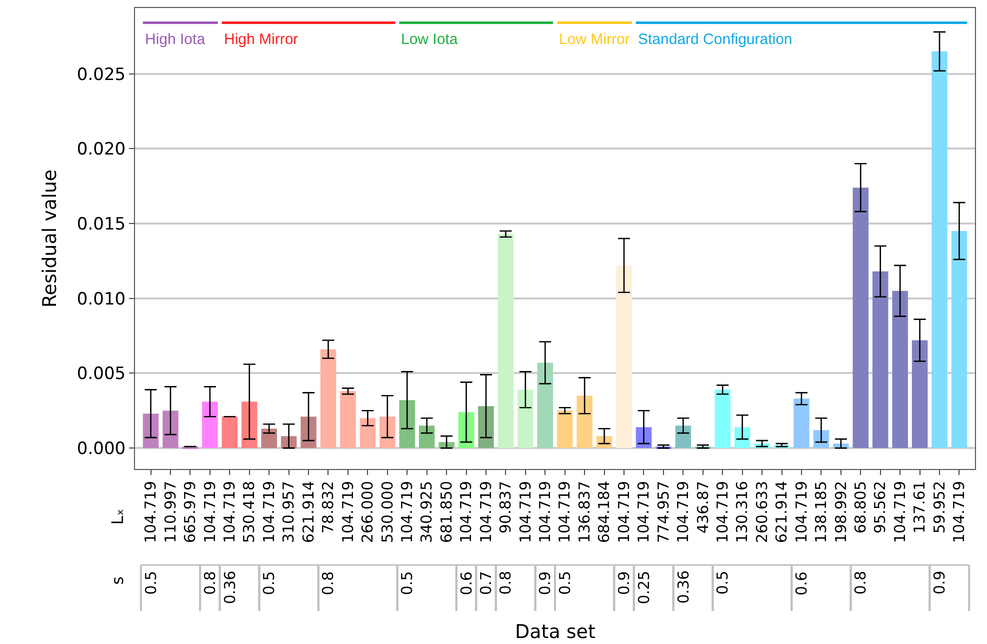 The image size is (987, 644). What do you see at coordinates (715, 39) in the screenshot?
I see `annotation: Standard Configuration` at bounding box center [715, 39].